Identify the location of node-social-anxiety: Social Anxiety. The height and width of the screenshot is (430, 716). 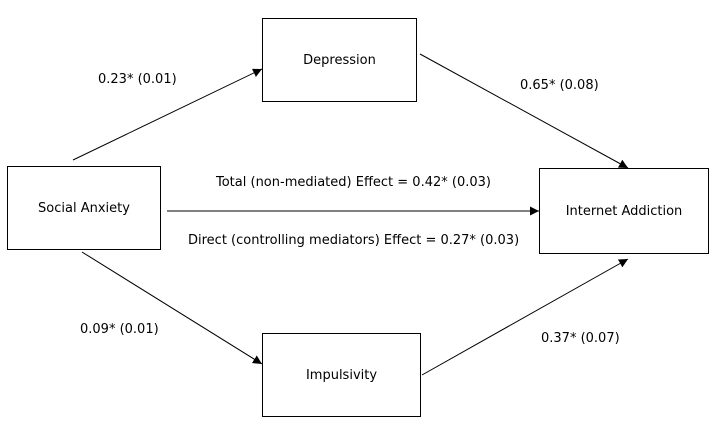
(84, 208).